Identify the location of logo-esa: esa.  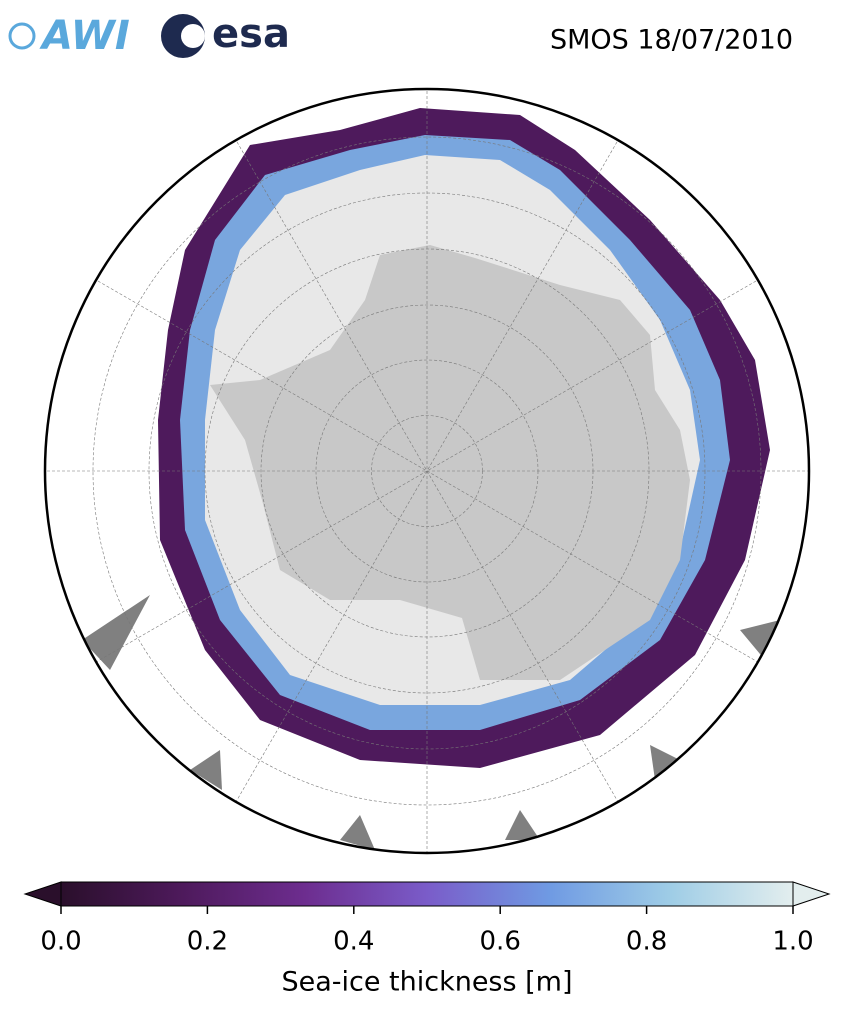
(225, 34).